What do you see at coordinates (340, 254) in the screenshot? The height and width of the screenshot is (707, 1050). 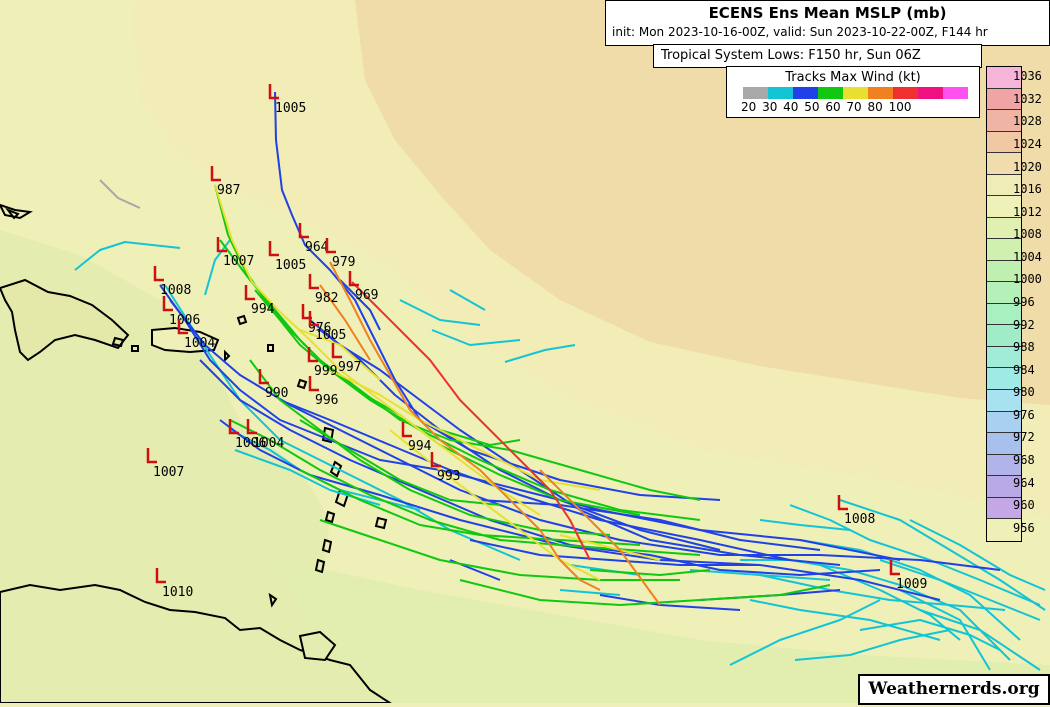 I see `low-marker: 979` at bounding box center [340, 254].